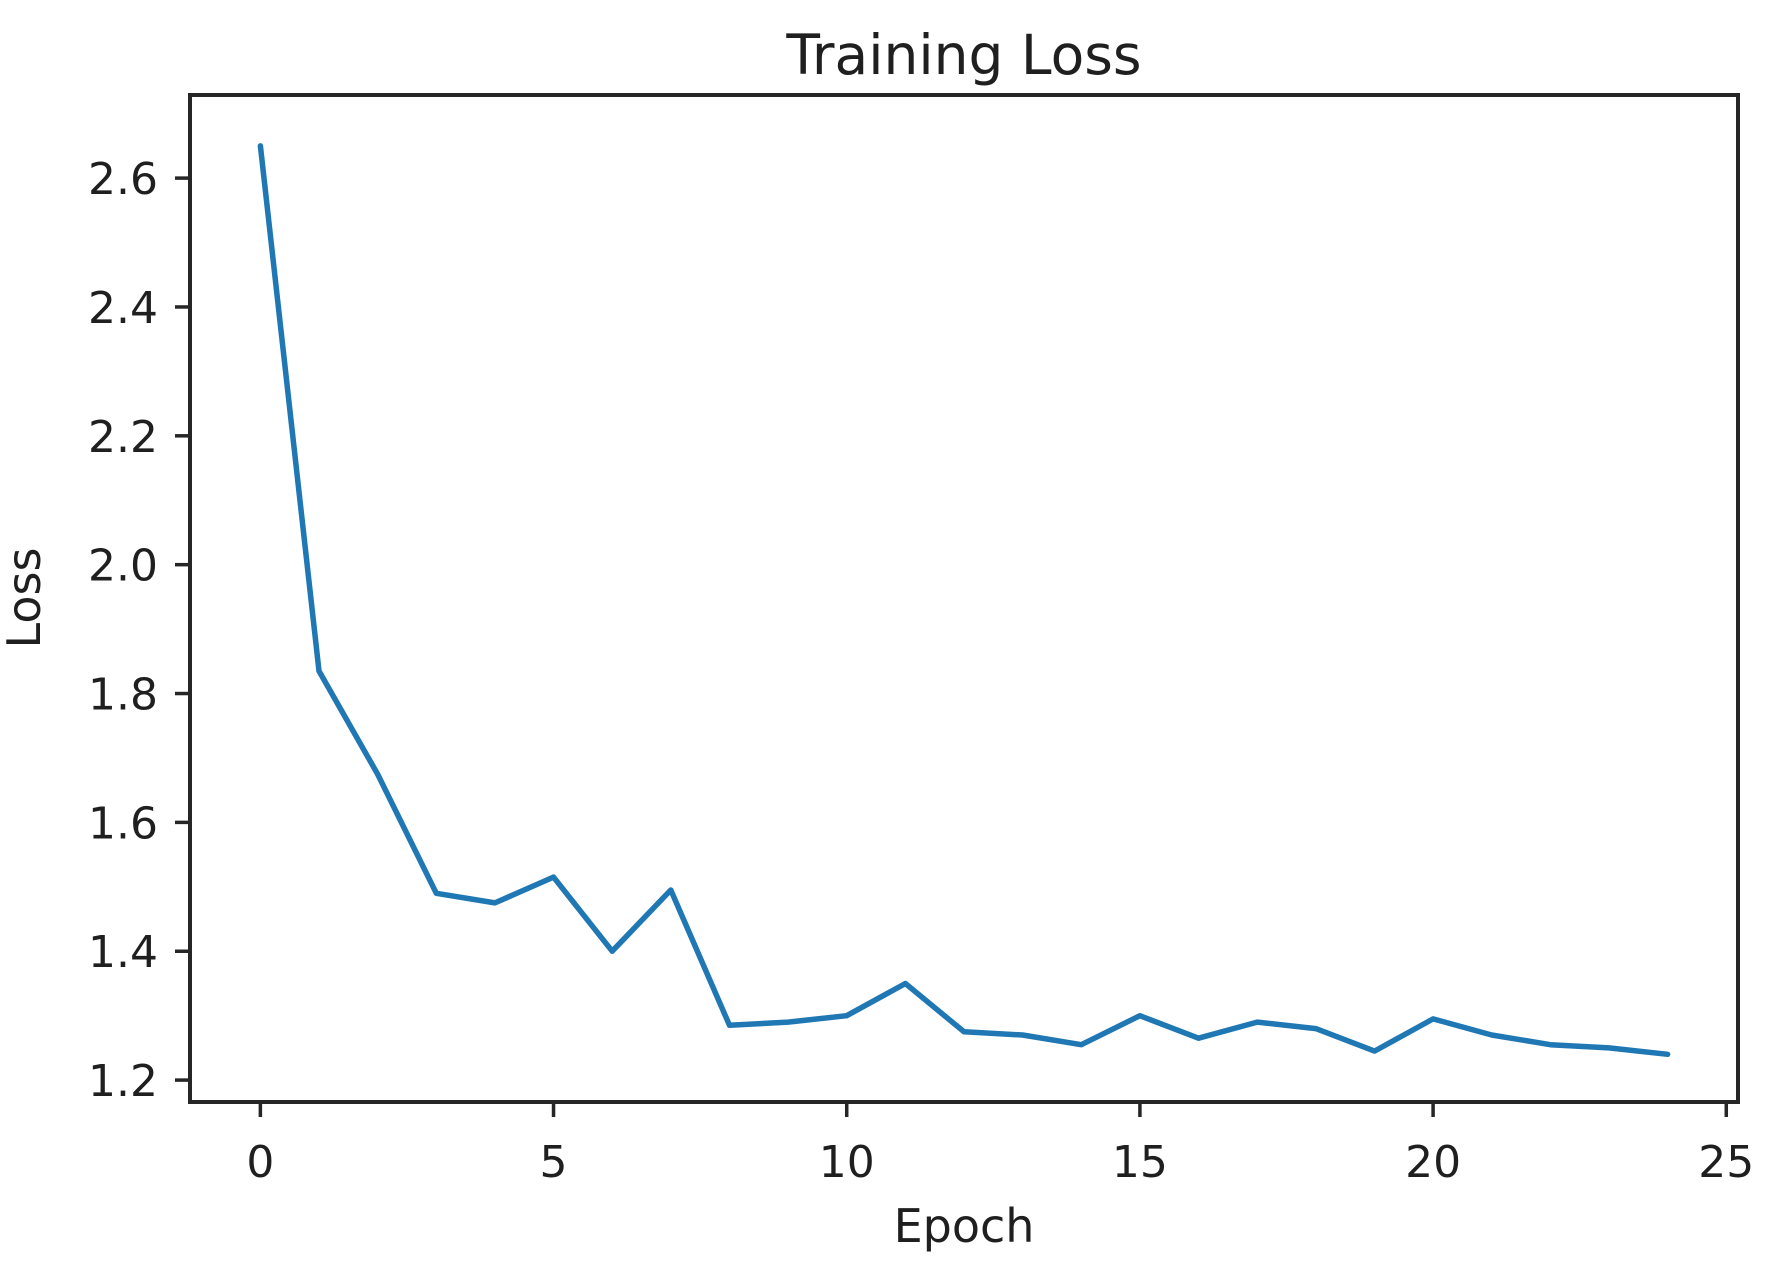  What do you see at coordinates (554, 1162) in the screenshot?
I see `x-tick-label: 5` at bounding box center [554, 1162].